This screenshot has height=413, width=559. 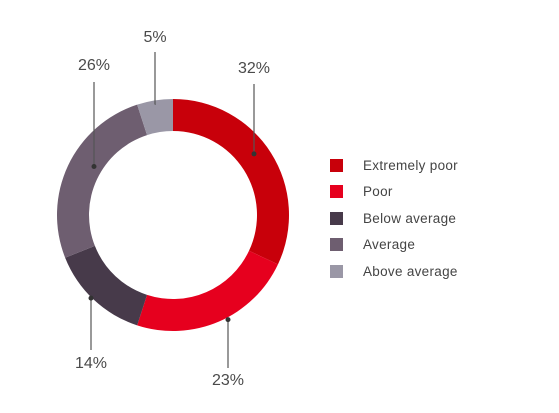 What do you see at coordinates (389, 245) in the screenshot?
I see `legend-label-average: Average` at bounding box center [389, 245].